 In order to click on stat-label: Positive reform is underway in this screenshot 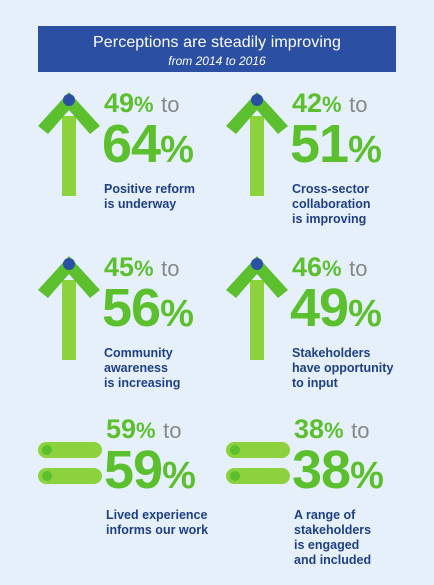, I will do `click(150, 196)`.